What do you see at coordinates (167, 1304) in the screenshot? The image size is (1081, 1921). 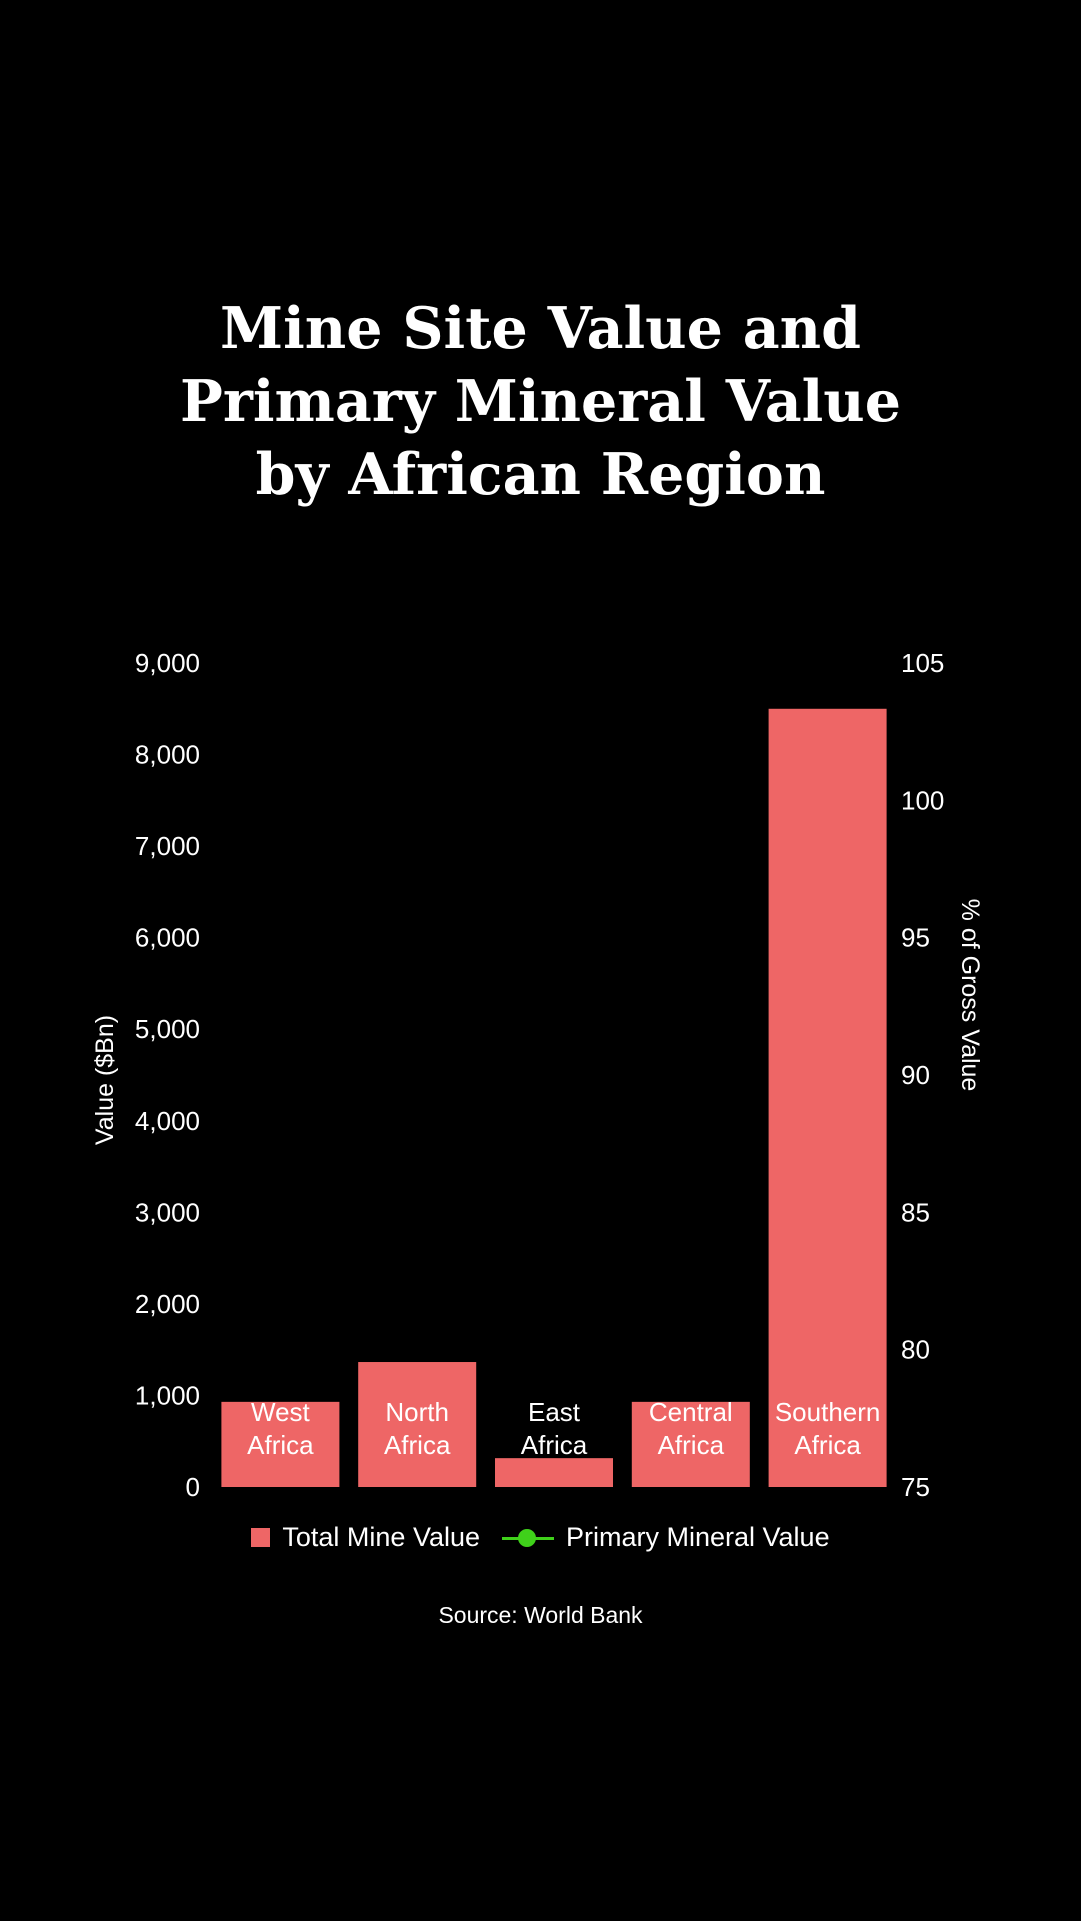 I see `y-tick-label: 2,000` at bounding box center [167, 1304].